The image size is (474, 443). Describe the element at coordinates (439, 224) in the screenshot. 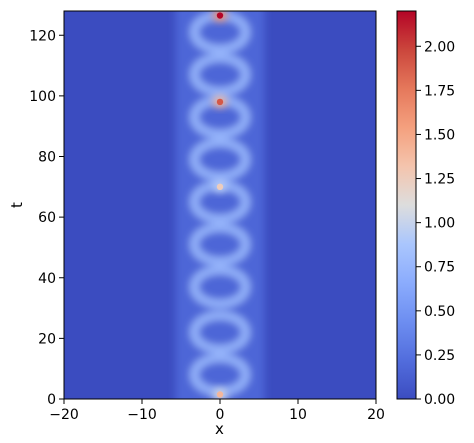

I see `colorbar-tick-label: 1.00` at that location.